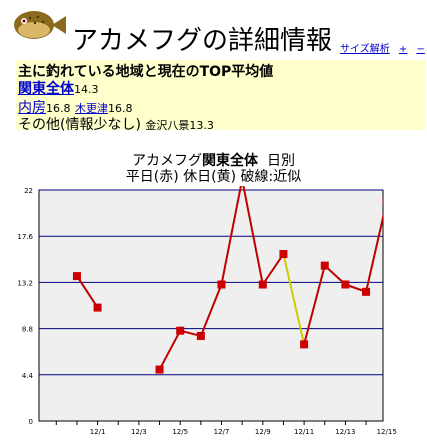  I want to click on x-tick-label: 12/15, so click(387, 432).